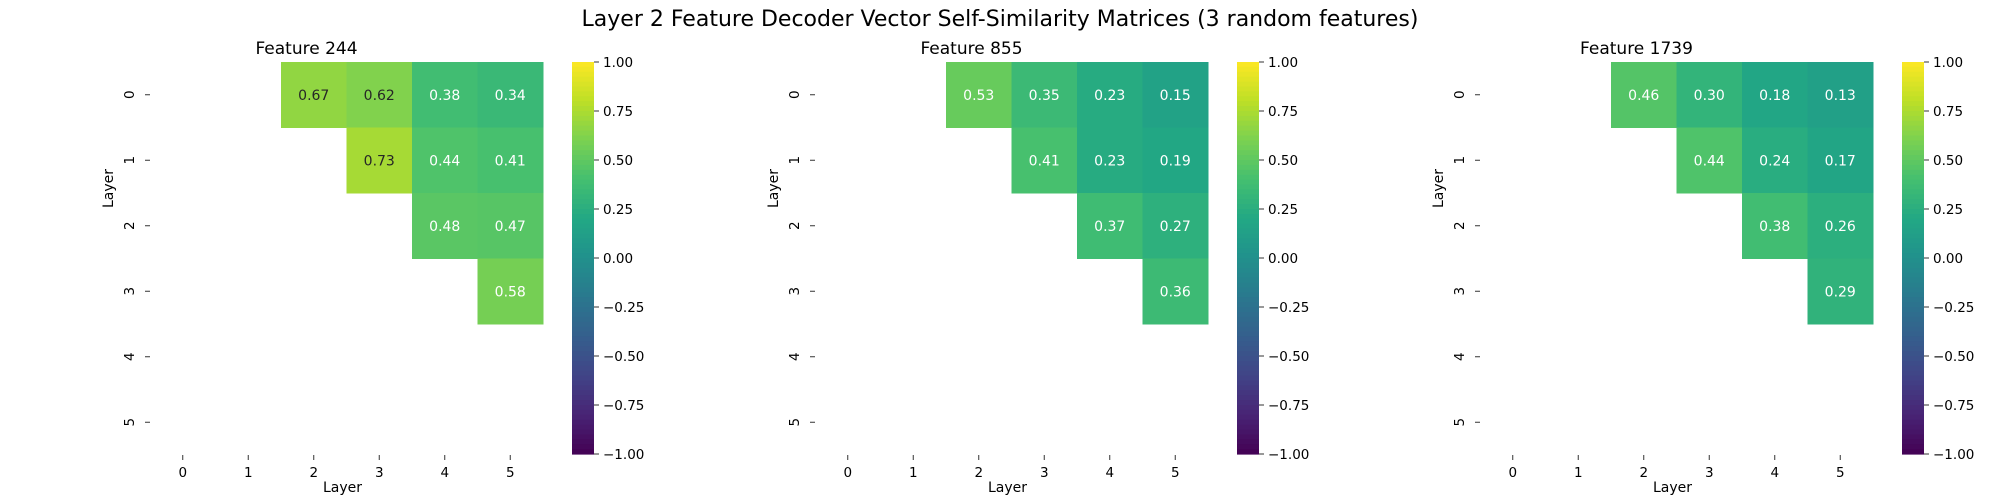 This screenshot has height=500, width=2000. Describe the element at coordinates (979, 95) in the screenshot. I see `heatmap-cell-r0-c2` at that location.